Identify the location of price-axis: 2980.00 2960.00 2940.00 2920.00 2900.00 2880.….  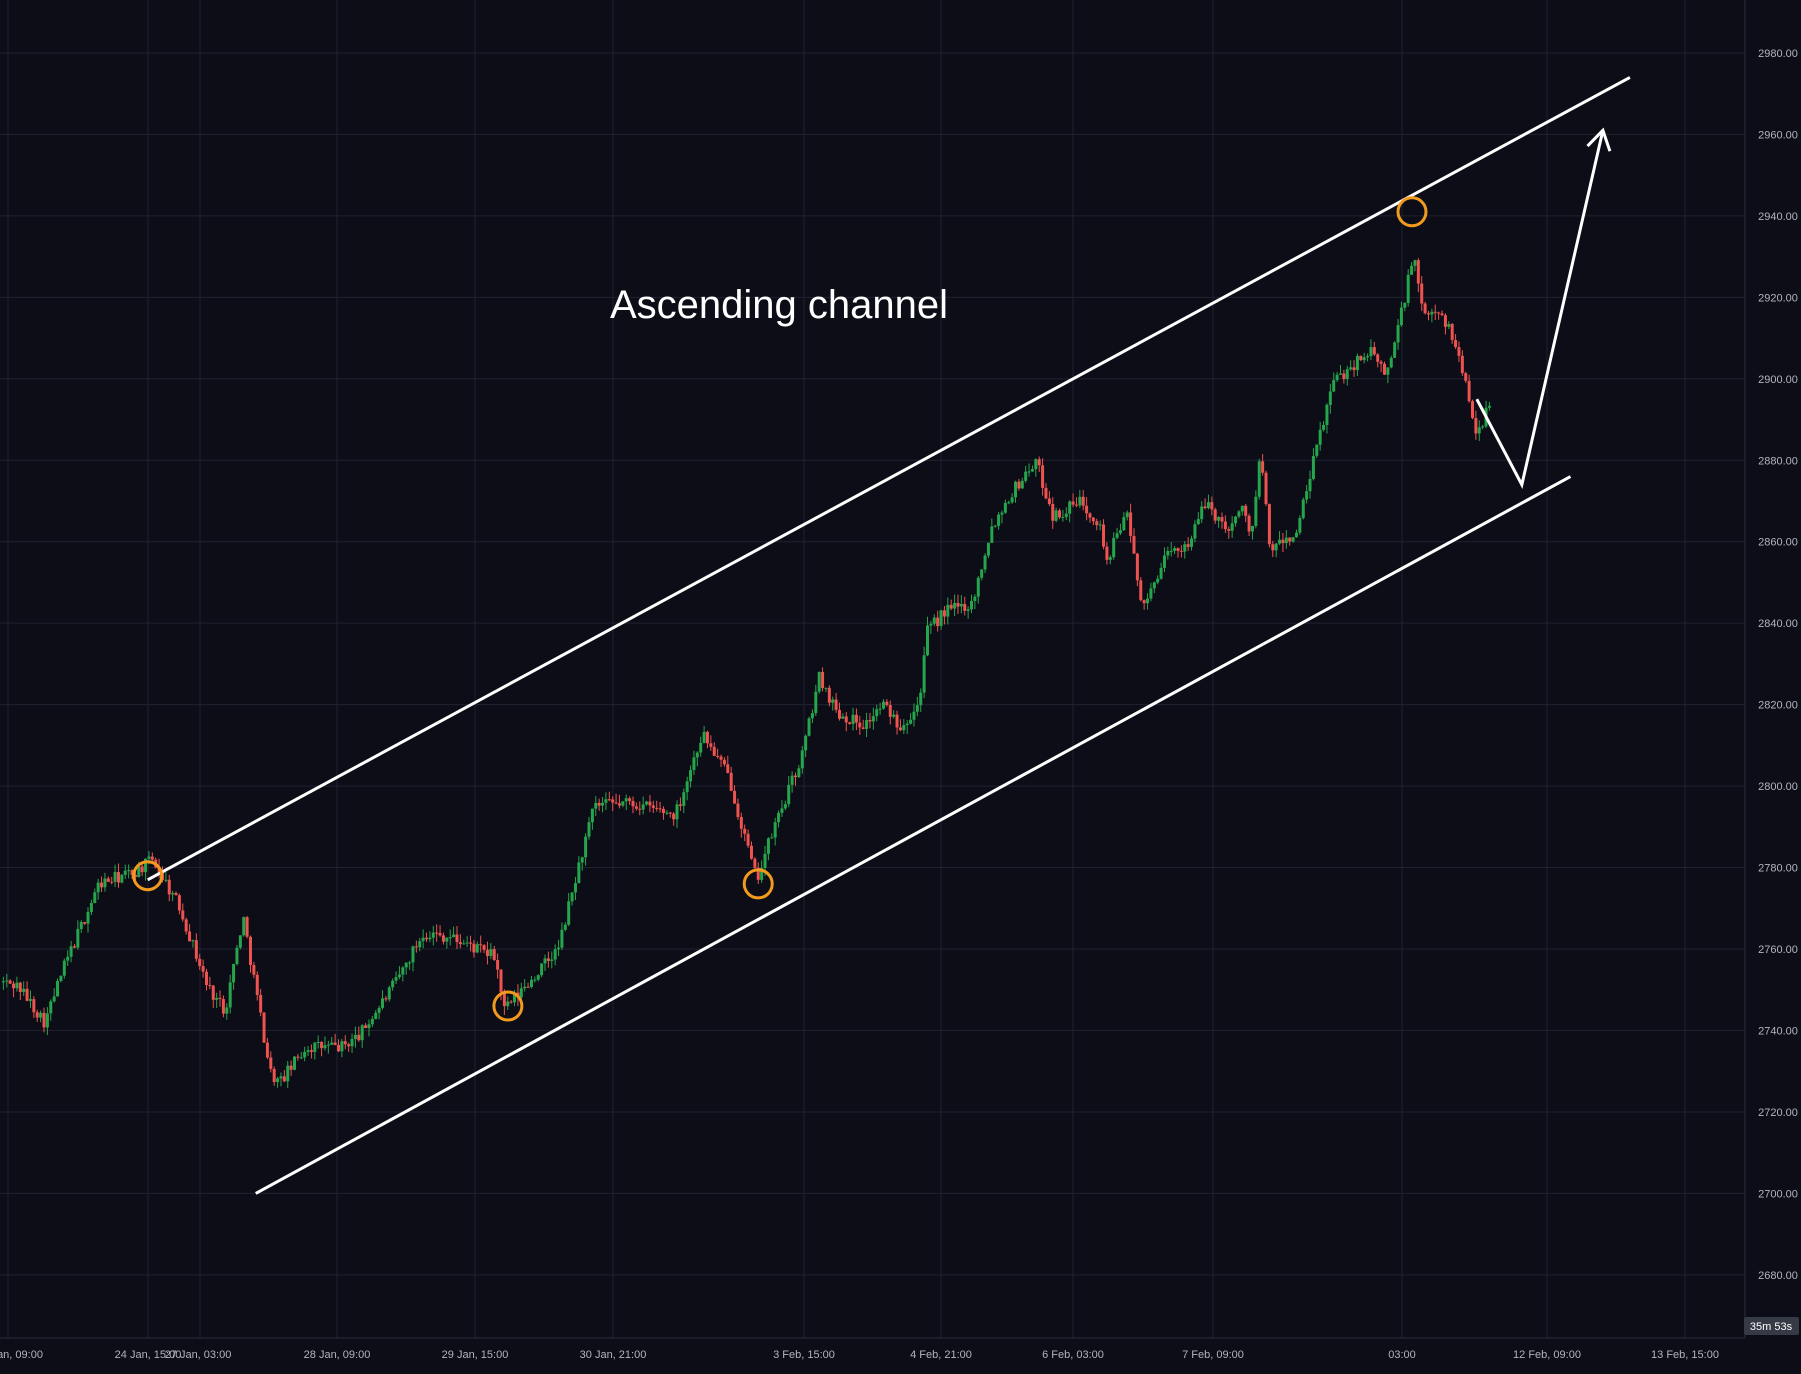
(1778, 665).